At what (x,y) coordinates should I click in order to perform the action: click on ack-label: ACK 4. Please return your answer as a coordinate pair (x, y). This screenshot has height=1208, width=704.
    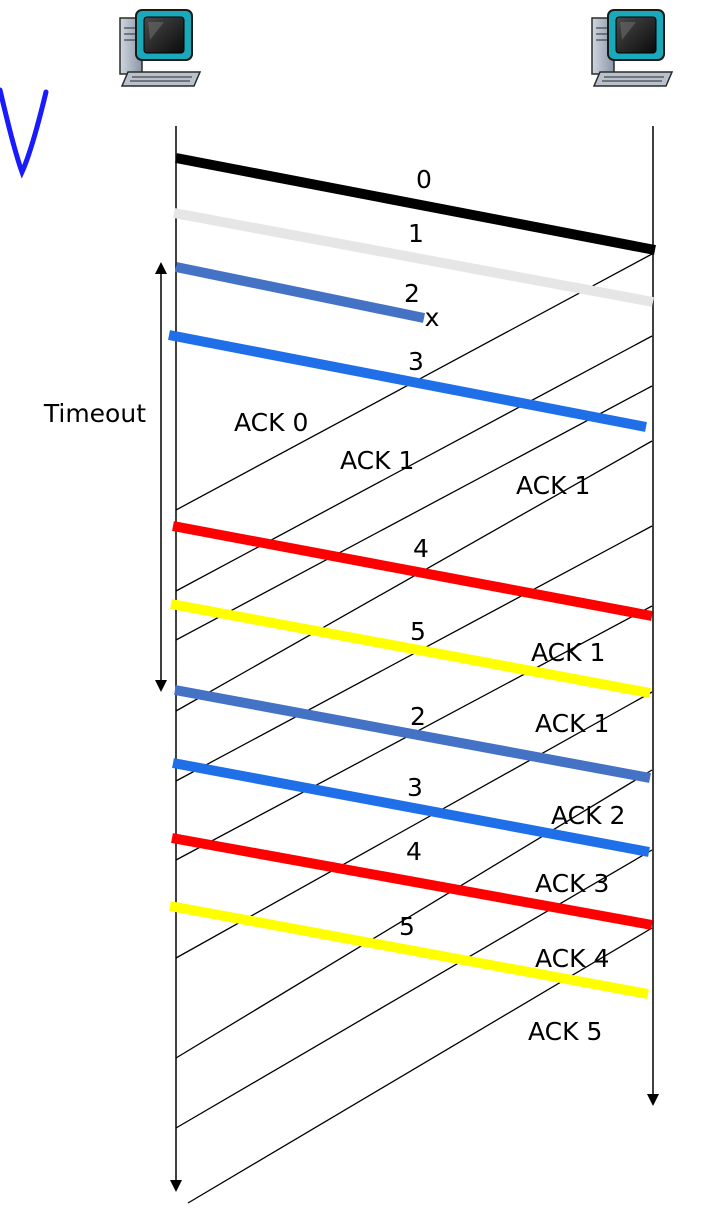
    Looking at the image, I should click on (572, 958).